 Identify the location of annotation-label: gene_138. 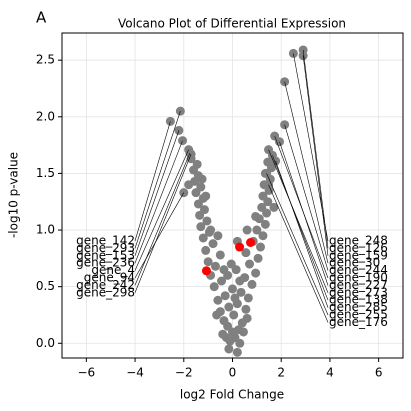
(358, 300).